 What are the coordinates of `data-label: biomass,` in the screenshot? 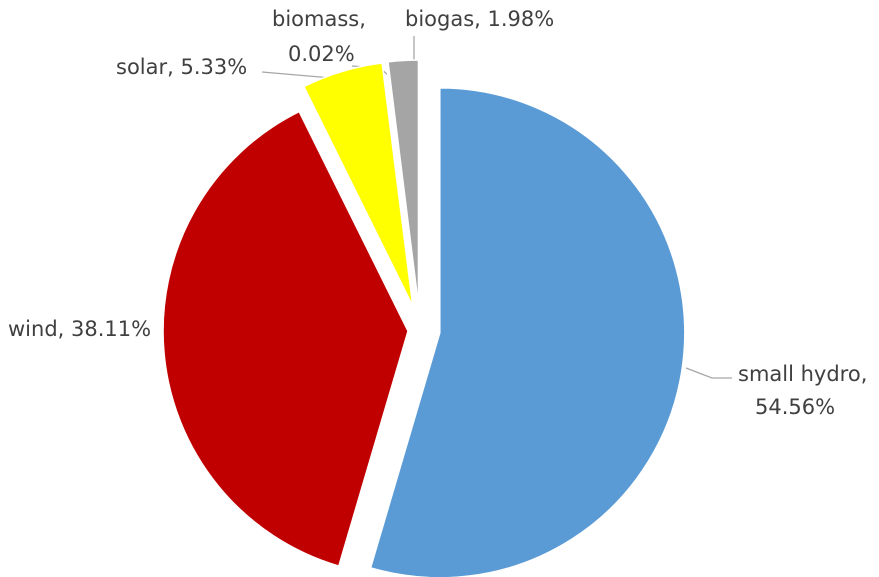 It's located at (319, 19).